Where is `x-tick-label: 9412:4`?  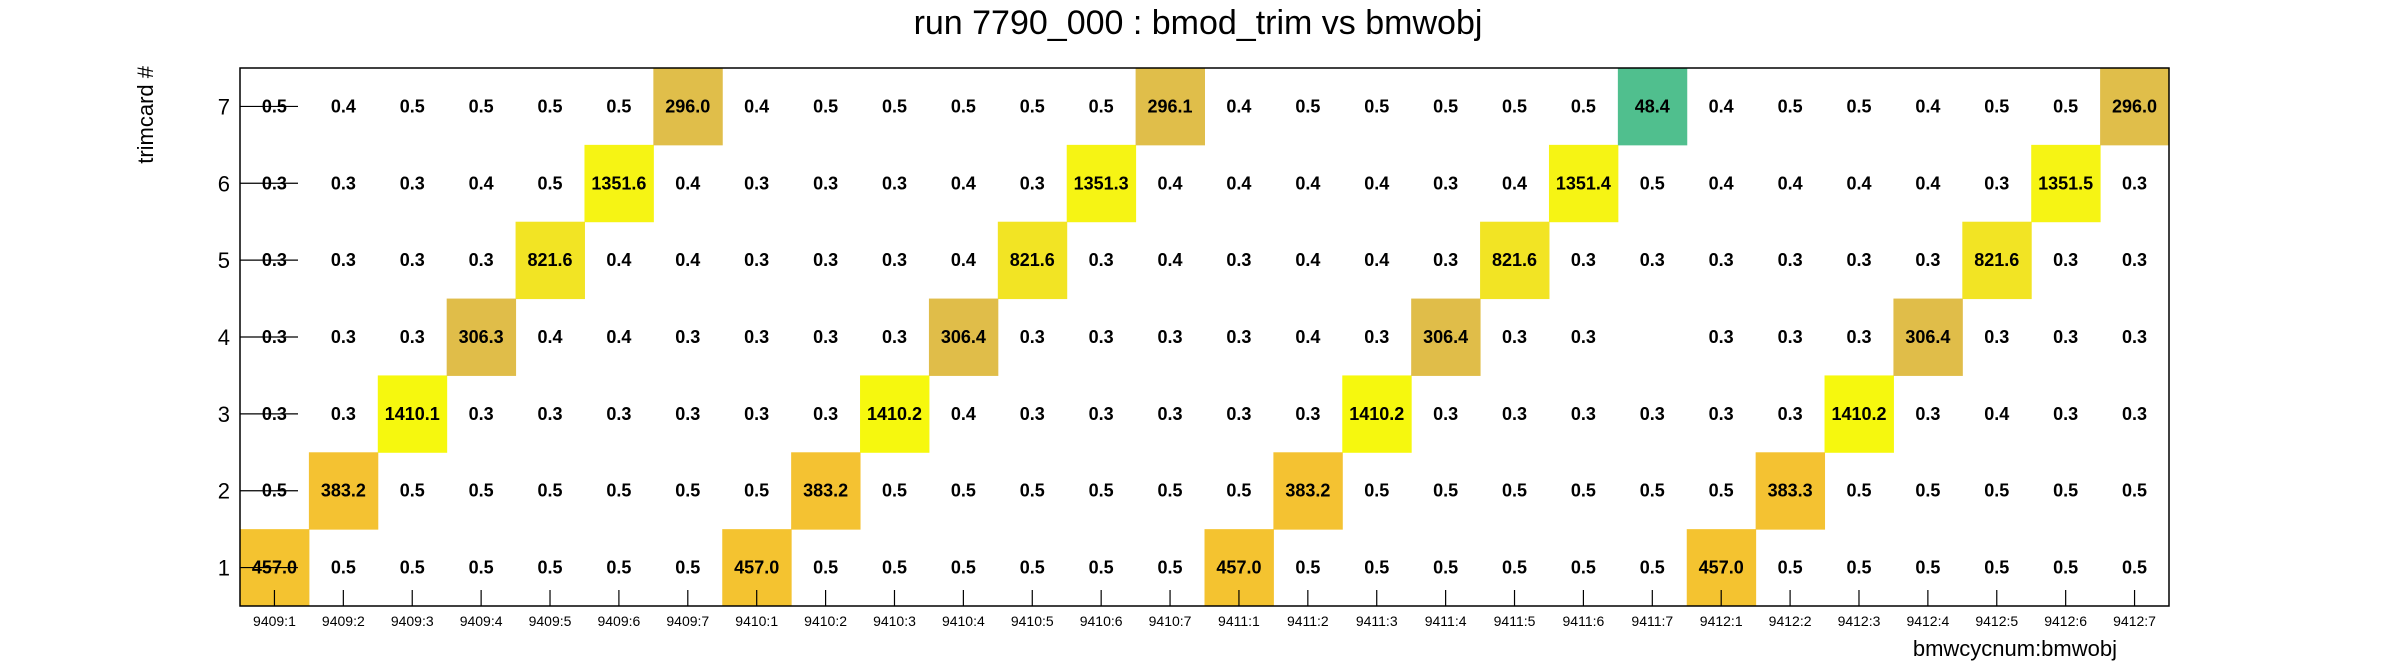 x-tick-label: 9412:4 is located at coordinates (1927, 621).